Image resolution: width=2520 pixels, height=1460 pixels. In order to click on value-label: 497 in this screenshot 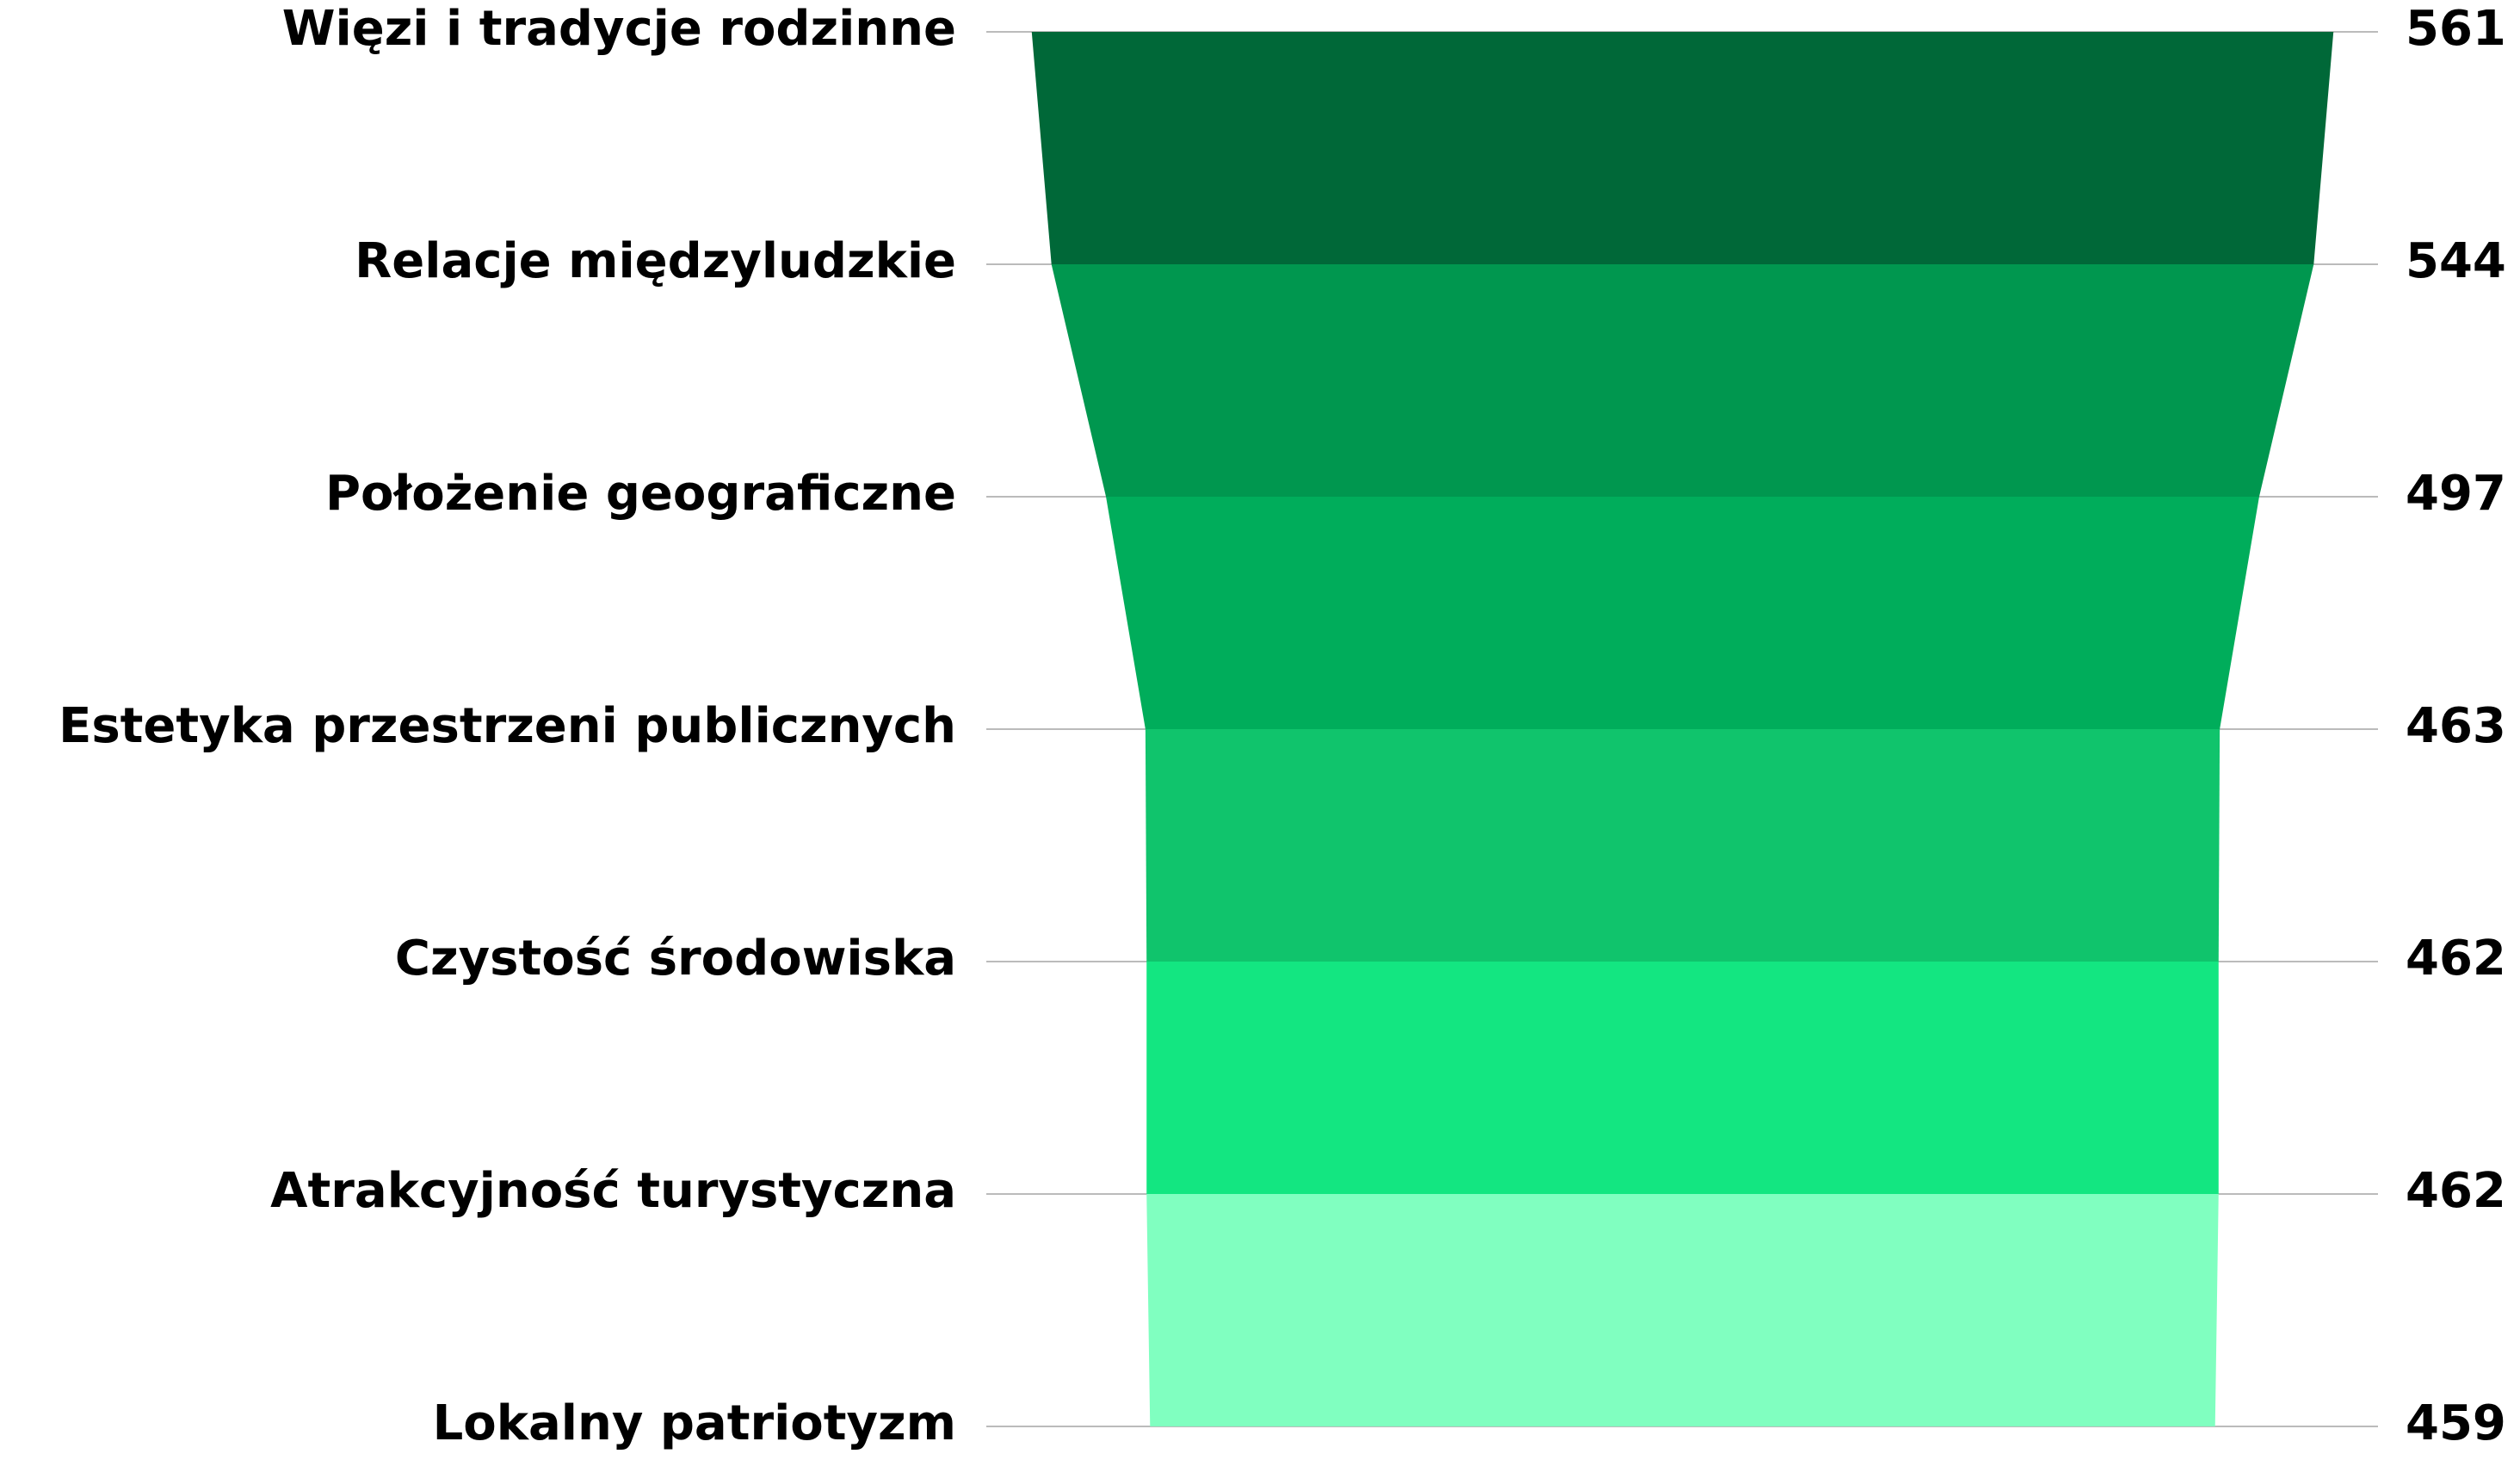, I will do `click(2456, 494)`.